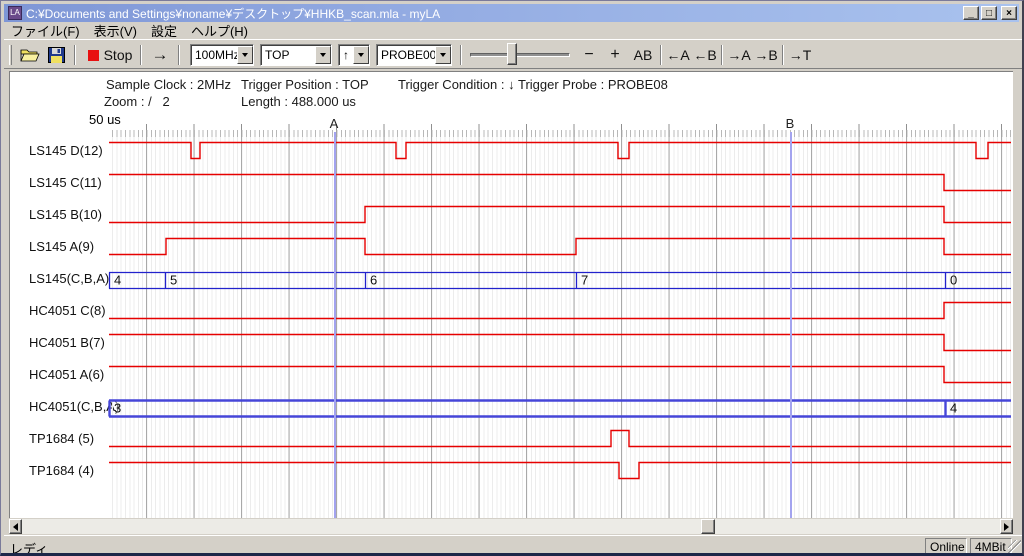 Image resolution: width=1024 pixels, height=556 pixels. I want to click on minimize-button: _, so click(971, 13).